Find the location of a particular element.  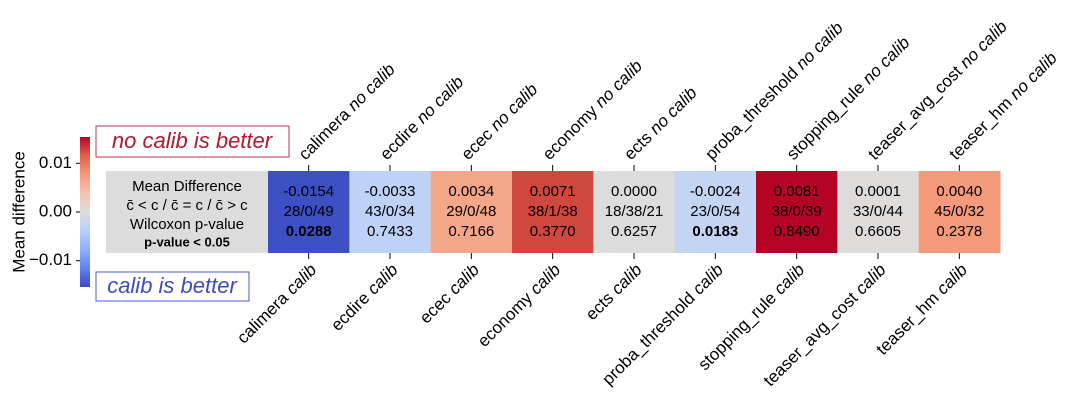

p-value-label: 0.7433 is located at coordinates (390, 231).